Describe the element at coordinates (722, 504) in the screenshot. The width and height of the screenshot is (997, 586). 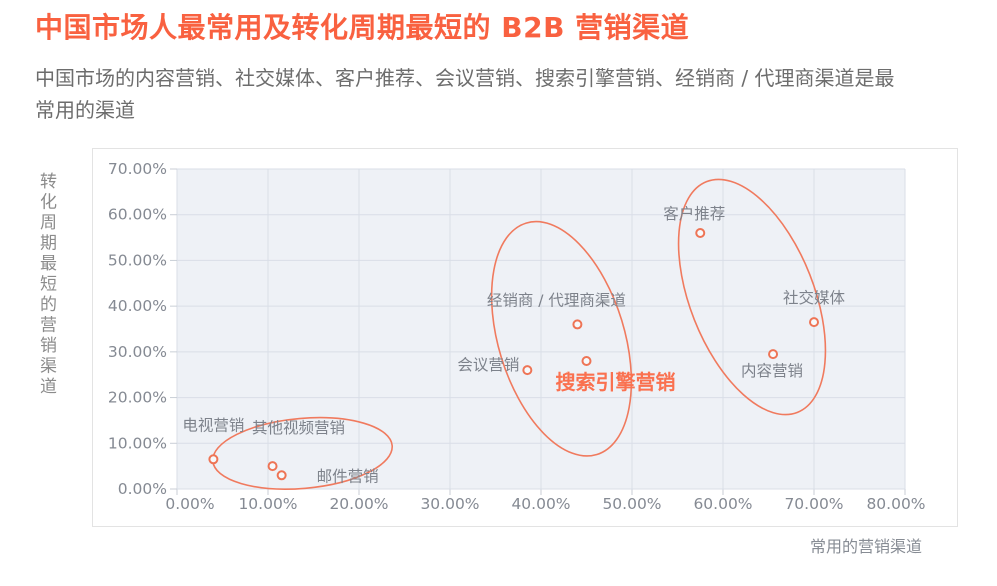
I see `x-tick-label: 60.00%` at that location.